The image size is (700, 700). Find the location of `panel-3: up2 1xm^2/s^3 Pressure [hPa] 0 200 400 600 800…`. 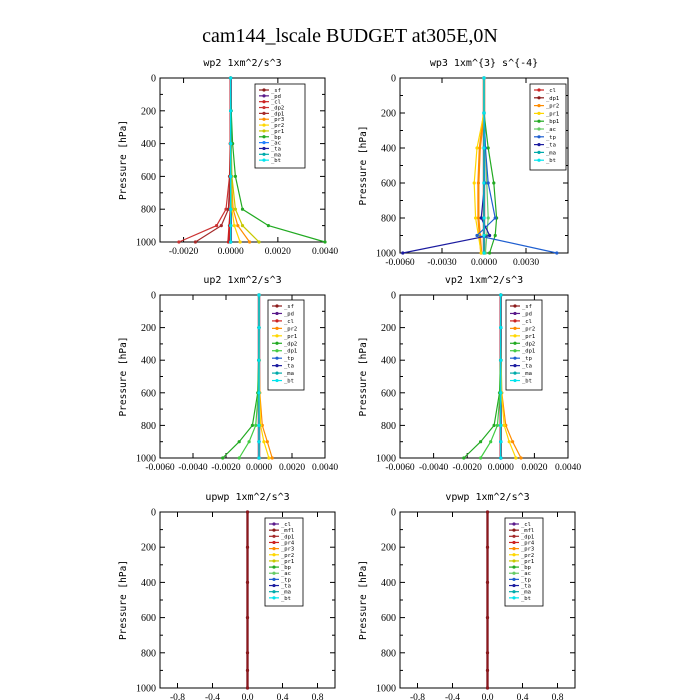

panel-3: up2 1xm^2/s^3 Pressure [hPa] 0 200 400 600 800… is located at coordinates (228, 374).